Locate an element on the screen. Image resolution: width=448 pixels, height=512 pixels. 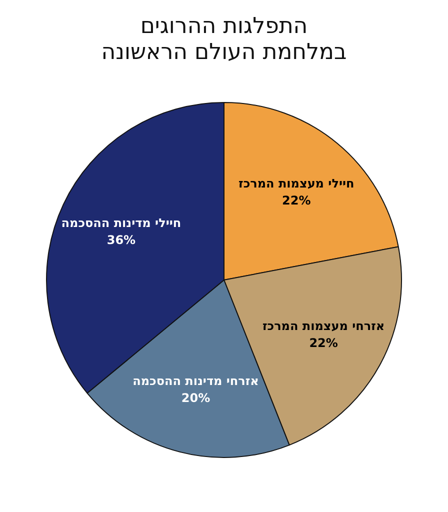
data-label: 36% is located at coordinates (121, 239).